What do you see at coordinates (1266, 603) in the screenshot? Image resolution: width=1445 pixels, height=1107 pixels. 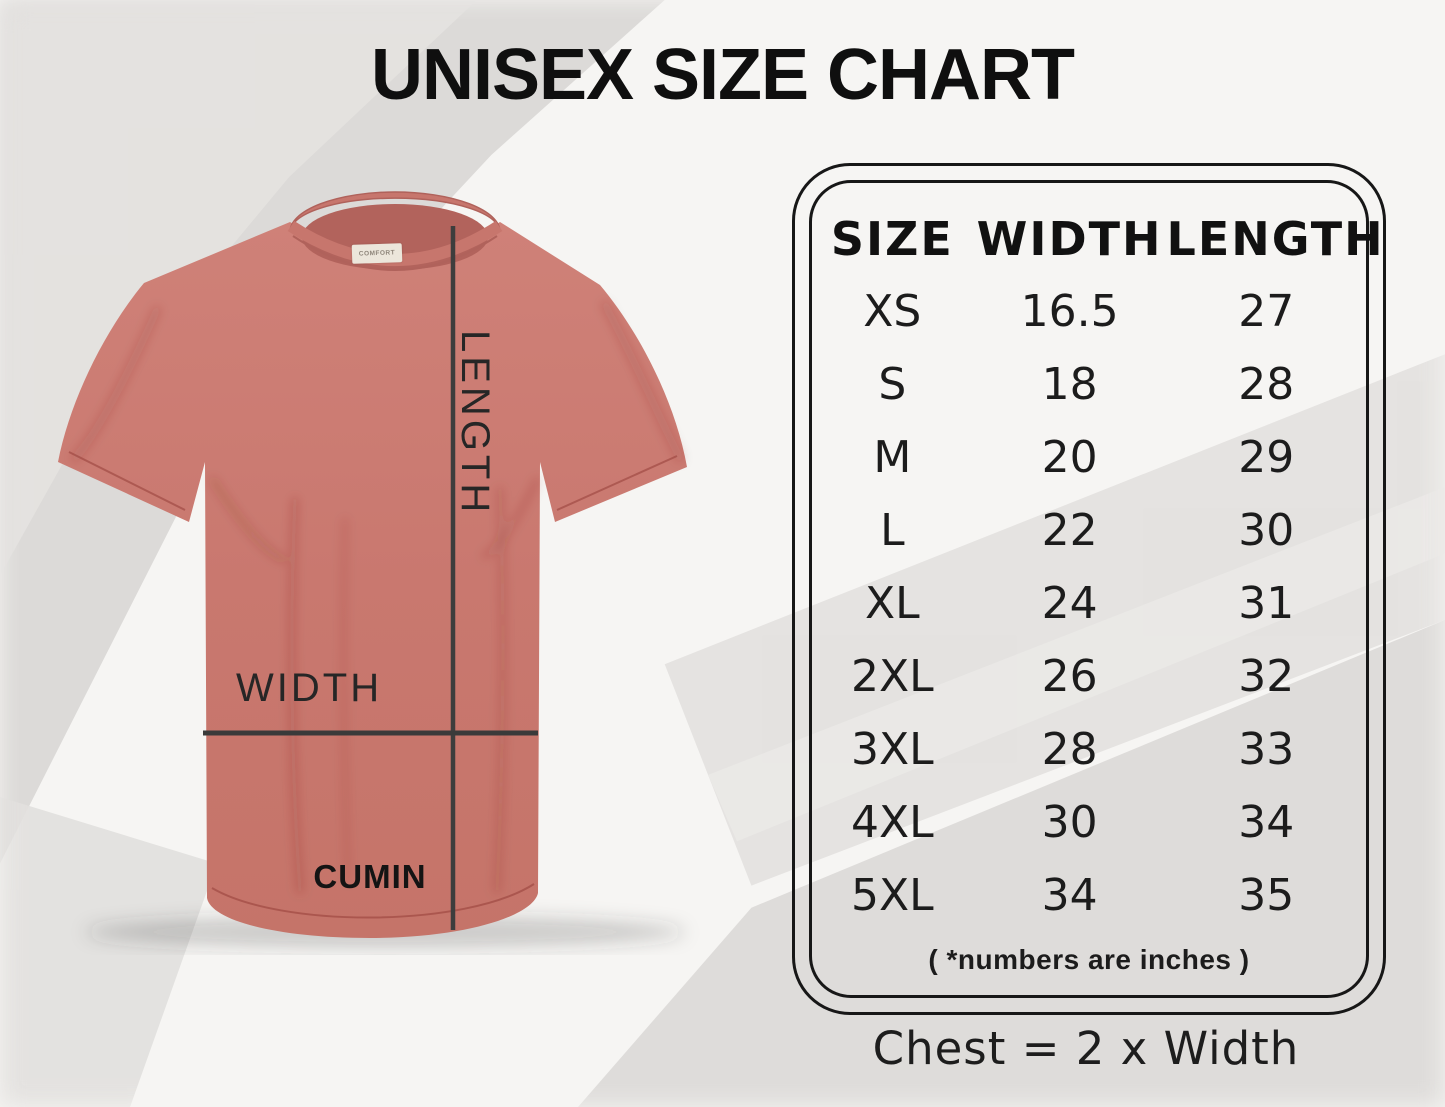 I see `cell-length: 31` at bounding box center [1266, 603].